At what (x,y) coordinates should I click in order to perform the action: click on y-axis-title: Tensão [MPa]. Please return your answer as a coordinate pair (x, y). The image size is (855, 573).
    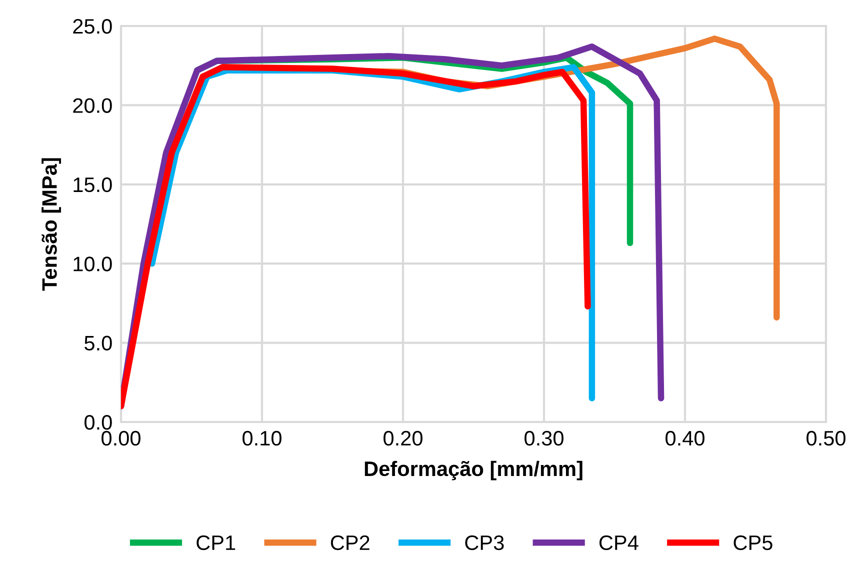
    Looking at the image, I should click on (52, 224).